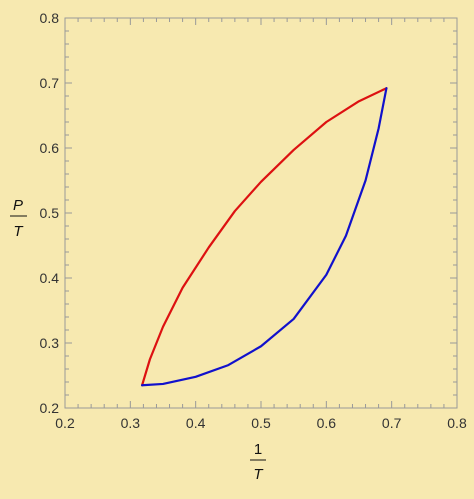  What do you see at coordinates (50, 83) in the screenshot?
I see `y-tick-label: 0.7` at bounding box center [50, 83].